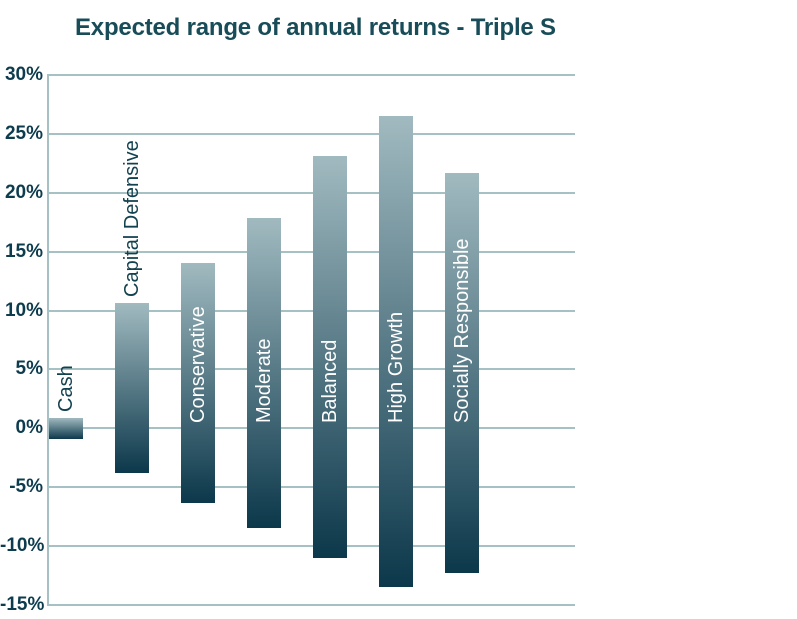 The image size is (797, 619). What do you see at coordinates (26, 487) in the screenshot?
I see `y-tick-label--5-: -5%` at bounding box center [26, 487].